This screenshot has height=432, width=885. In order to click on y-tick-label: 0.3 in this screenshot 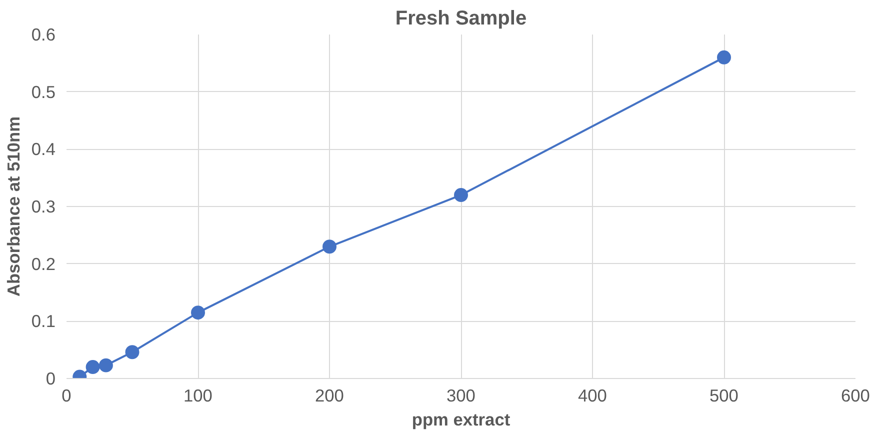, I will do `click(43, 206)`.